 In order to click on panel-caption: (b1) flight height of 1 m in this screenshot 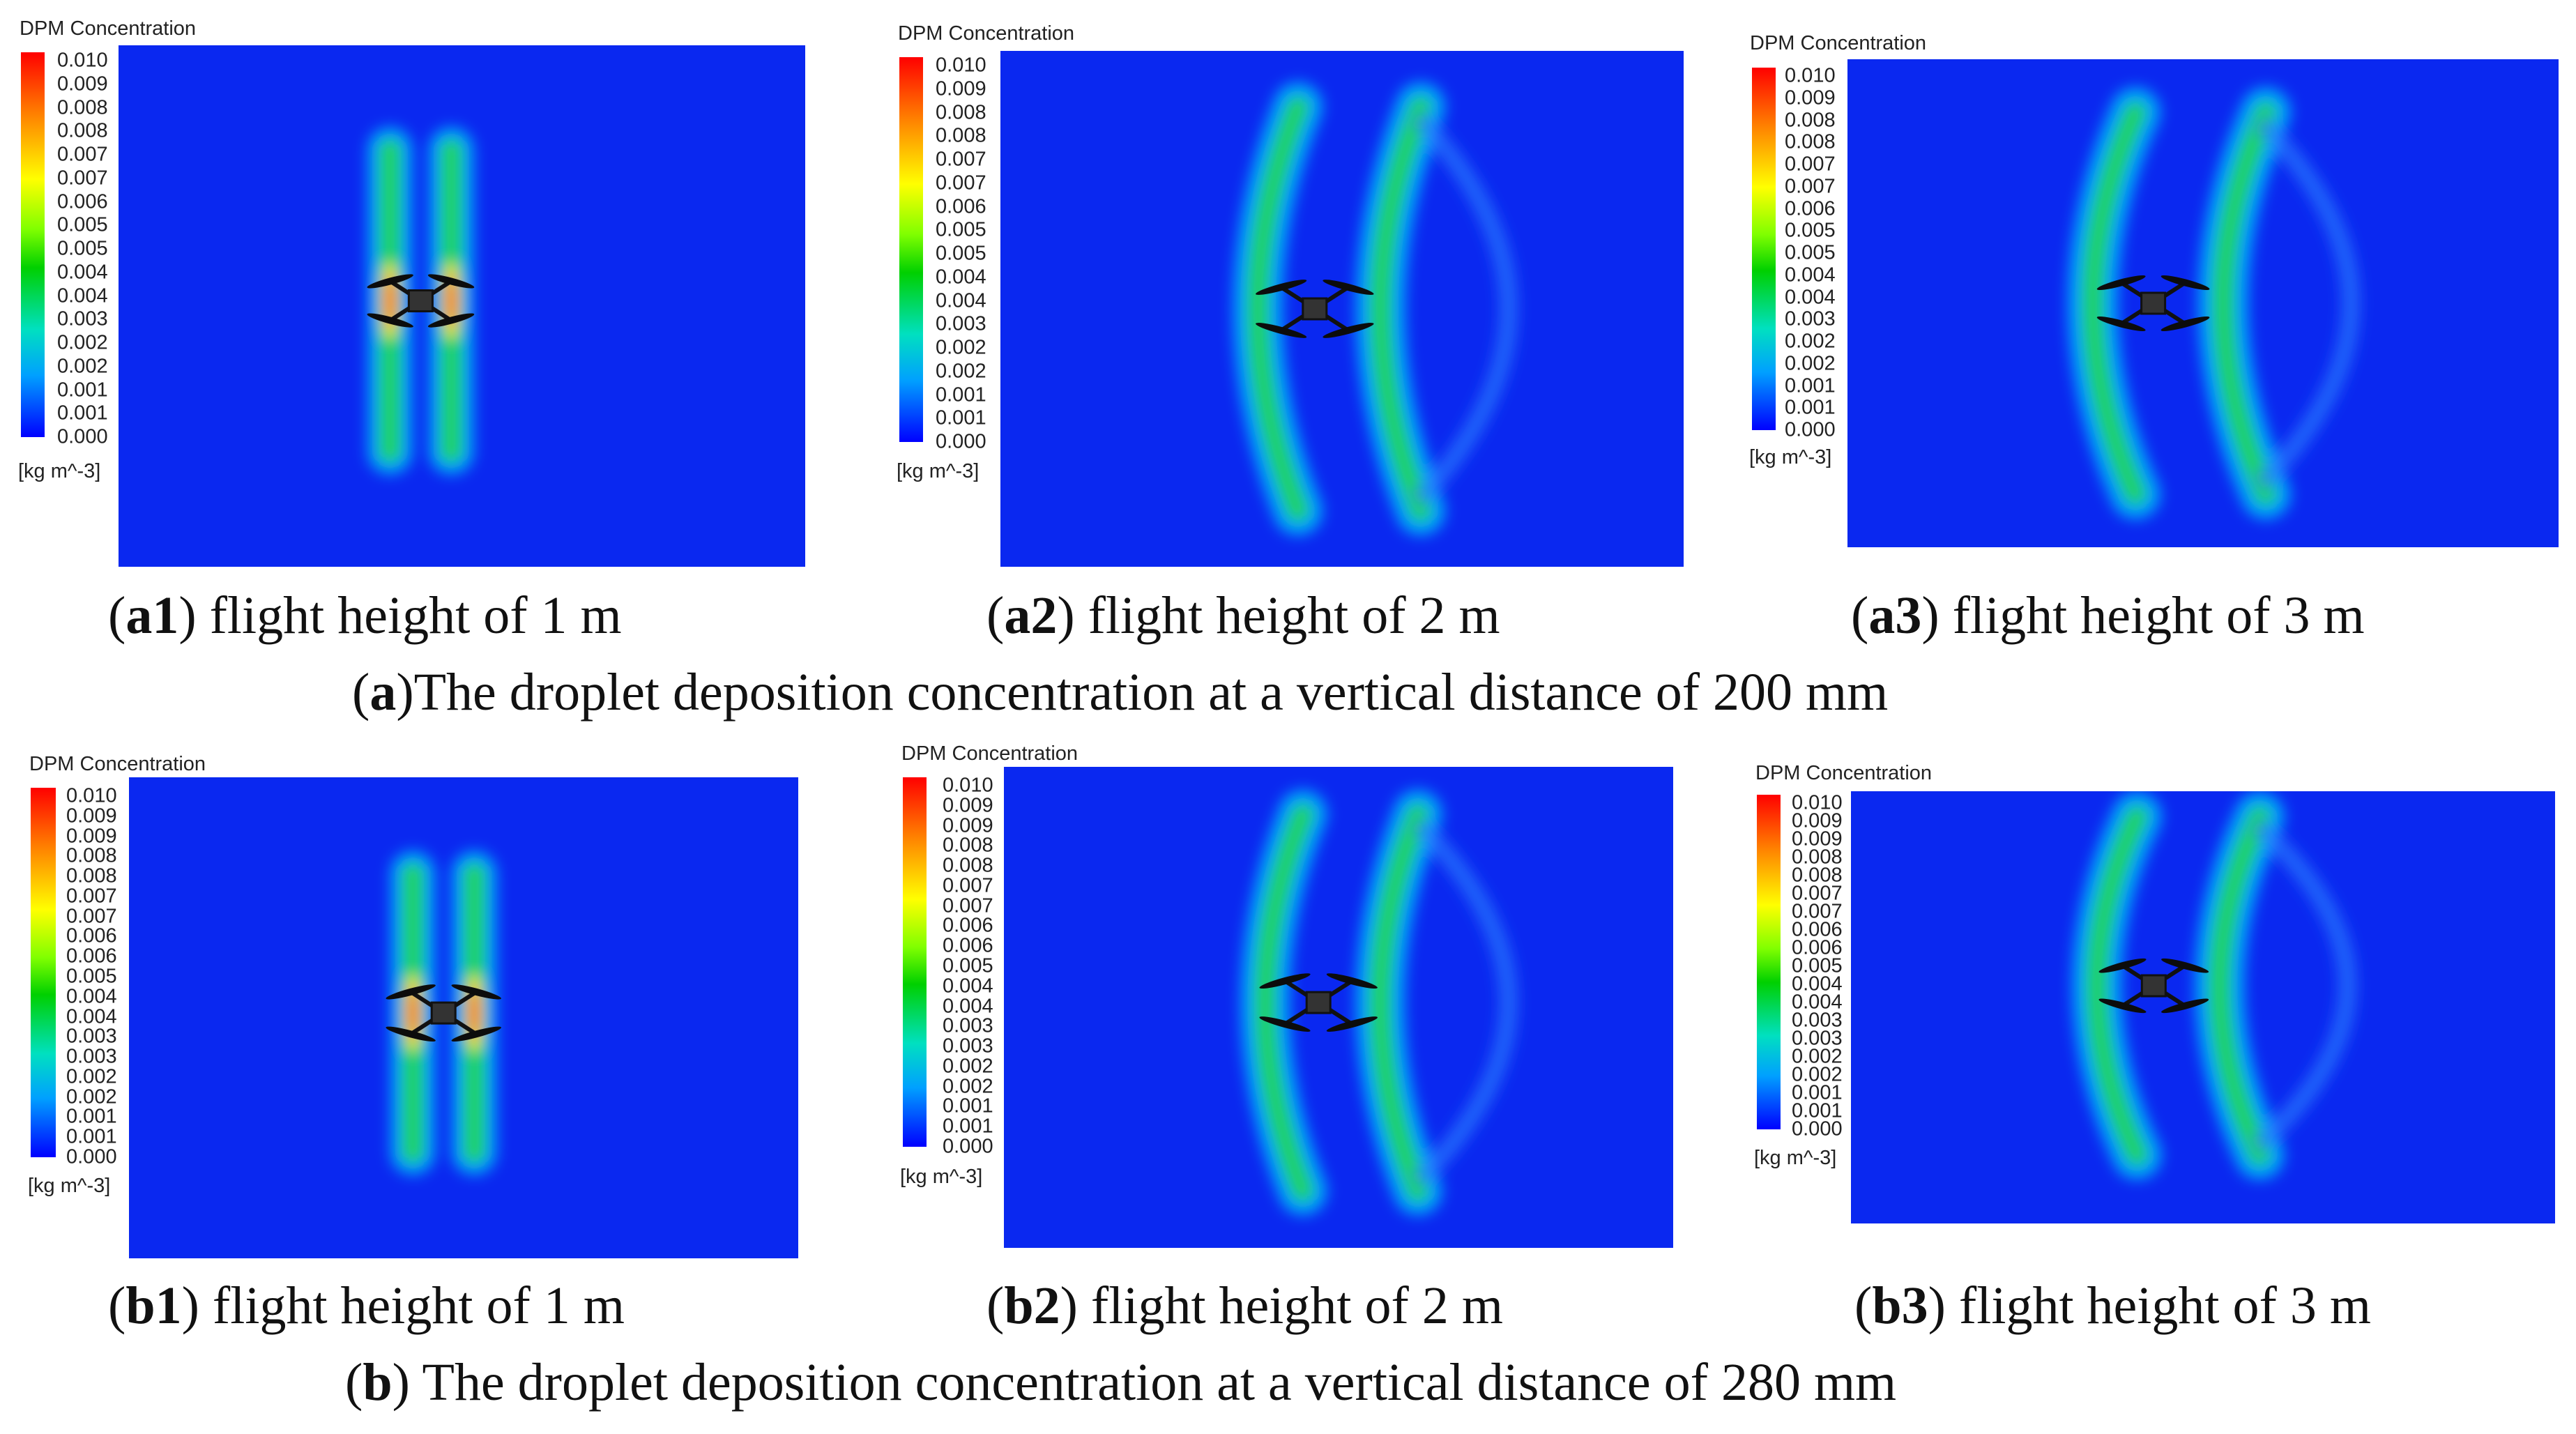, I will do `click(367, 1305)`.